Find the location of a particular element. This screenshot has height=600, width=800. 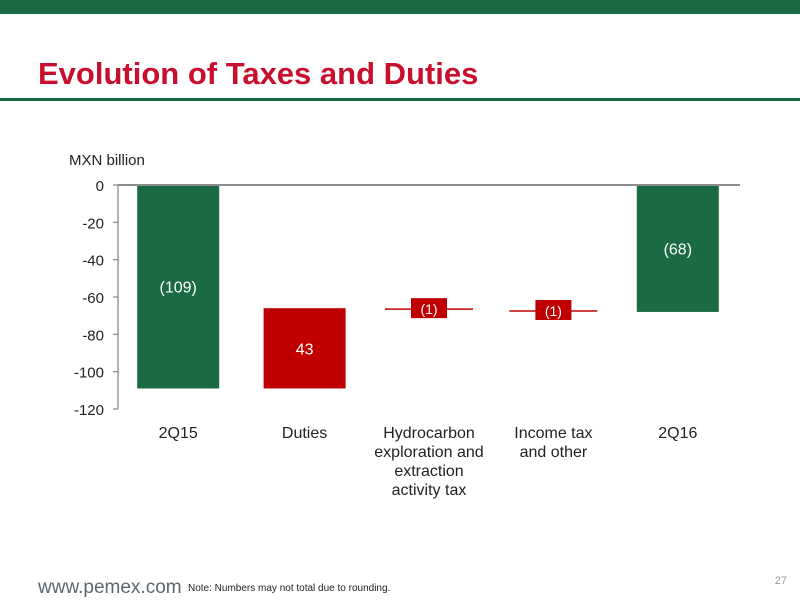

x-category-label: 2Q15 is located at coordinates (178, 433).